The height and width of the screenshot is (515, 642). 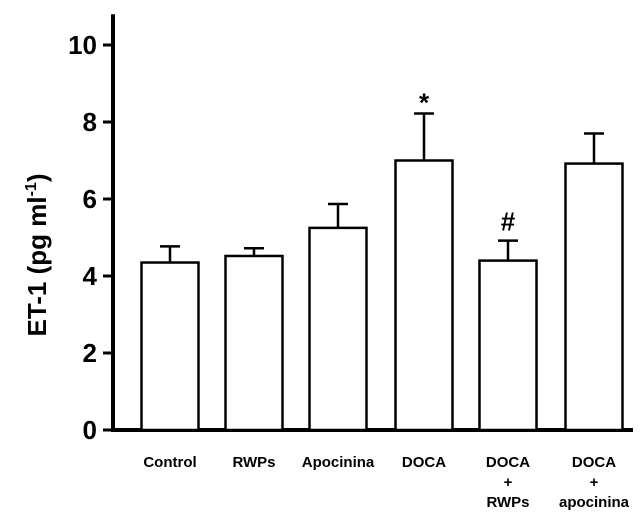 What do you see at coordinates (37, 266) in the screenshot?
I see `y-axis-label-main: ET-1 (pg ml` at bounding box center [37, 266].